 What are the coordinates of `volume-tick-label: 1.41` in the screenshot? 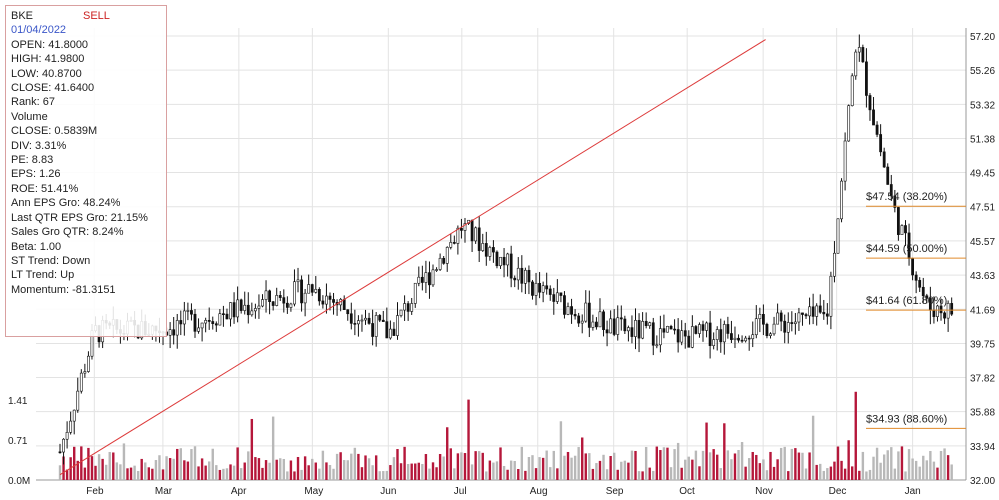 It's located at (18, 401).